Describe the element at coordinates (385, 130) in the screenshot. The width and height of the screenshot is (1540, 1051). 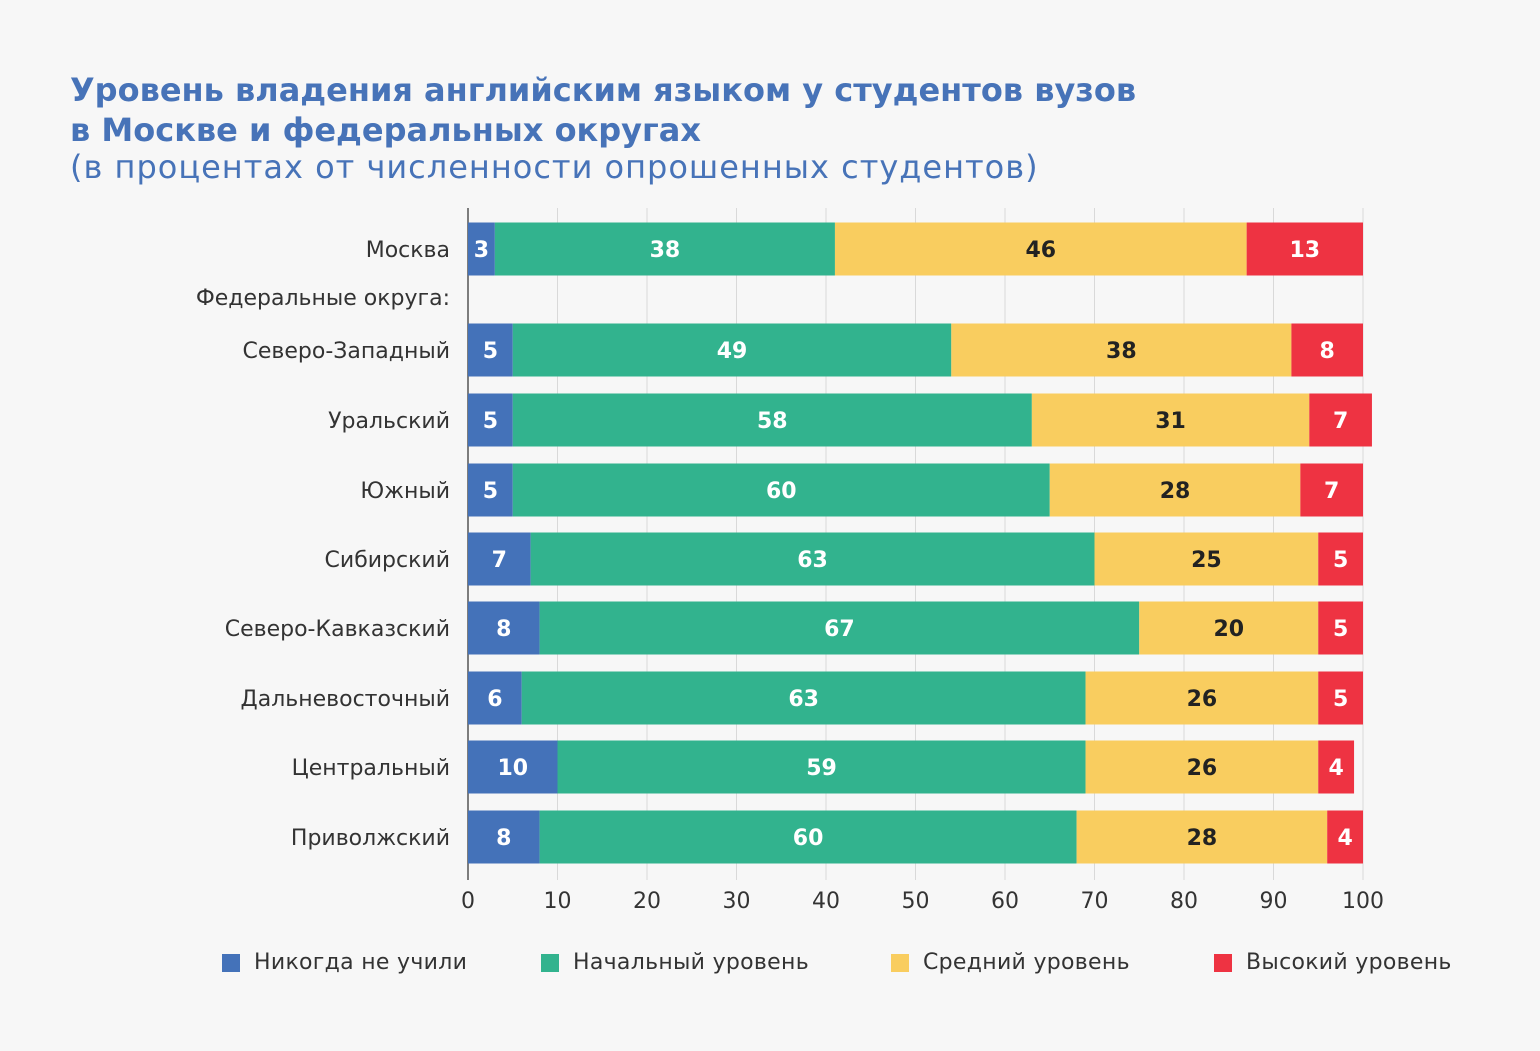
I see `chart-title-line2: в Москве и федеральных округах` at that location.